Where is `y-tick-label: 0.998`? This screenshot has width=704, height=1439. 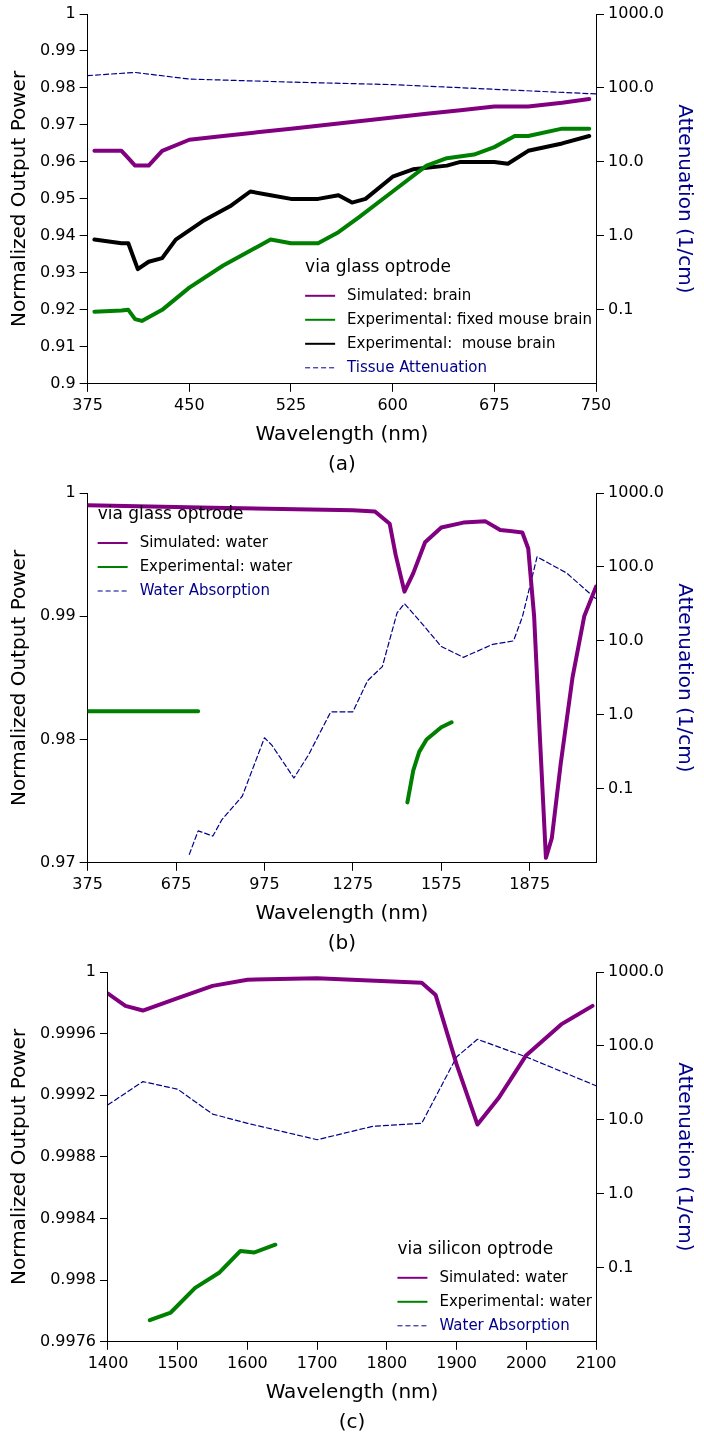
y-tick-label: 0.998 is located at coordinates (73, 1279).